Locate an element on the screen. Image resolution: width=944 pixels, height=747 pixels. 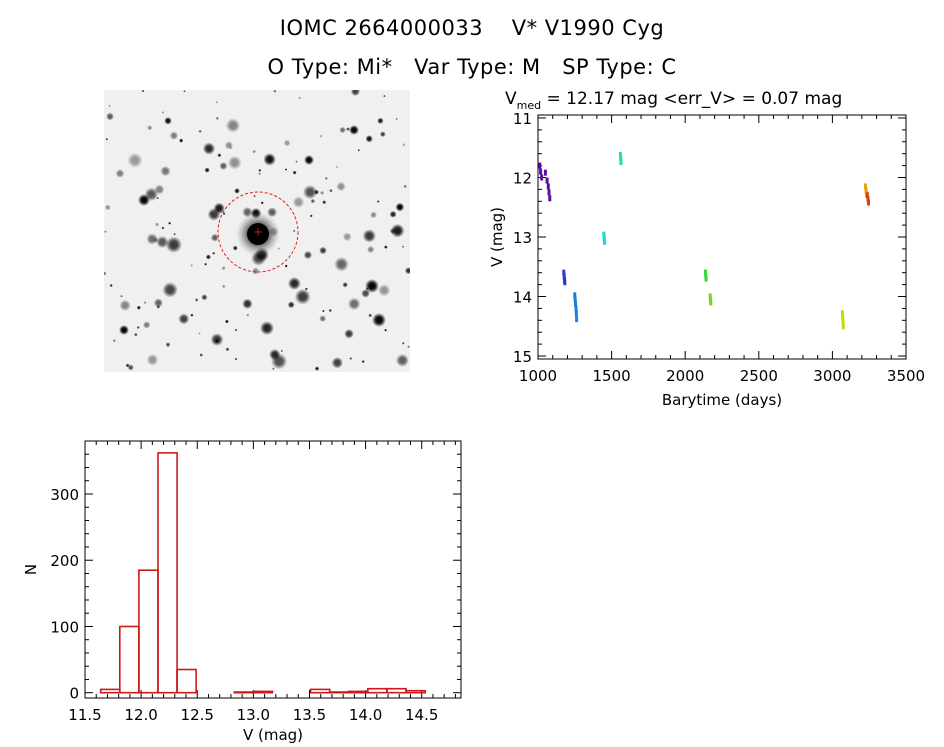
y-tick-label: 100 is located at coordinates (64, 627).